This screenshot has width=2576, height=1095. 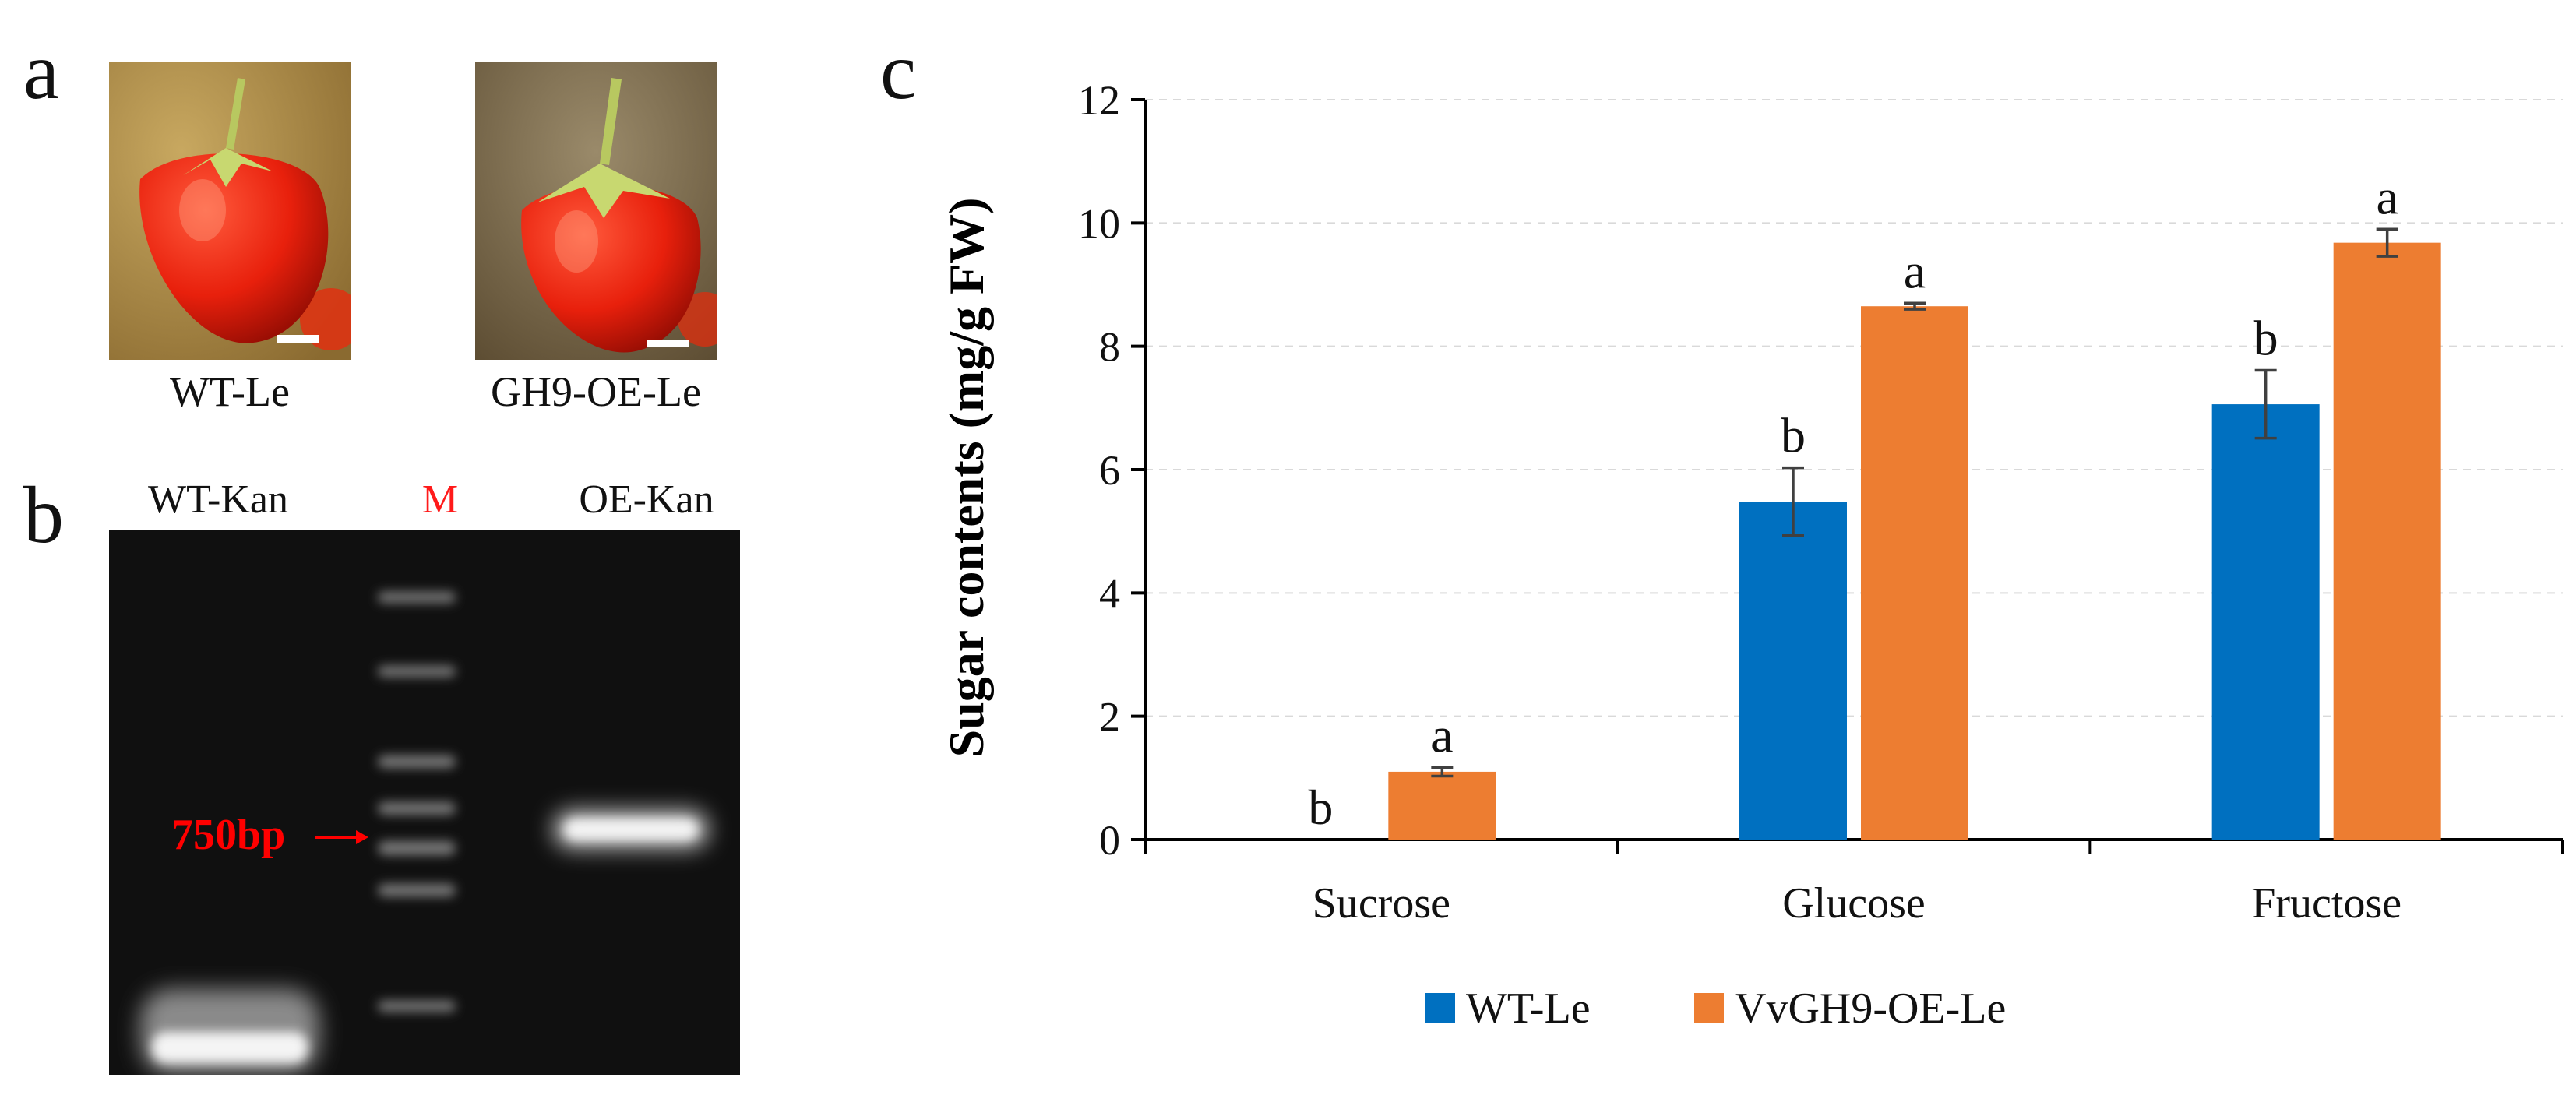 What do you see at coordinates (1915, 573) in the screenshot?
I see `bar-vvgh9-oe-le-glucose` at bounding box center [1915, 573].